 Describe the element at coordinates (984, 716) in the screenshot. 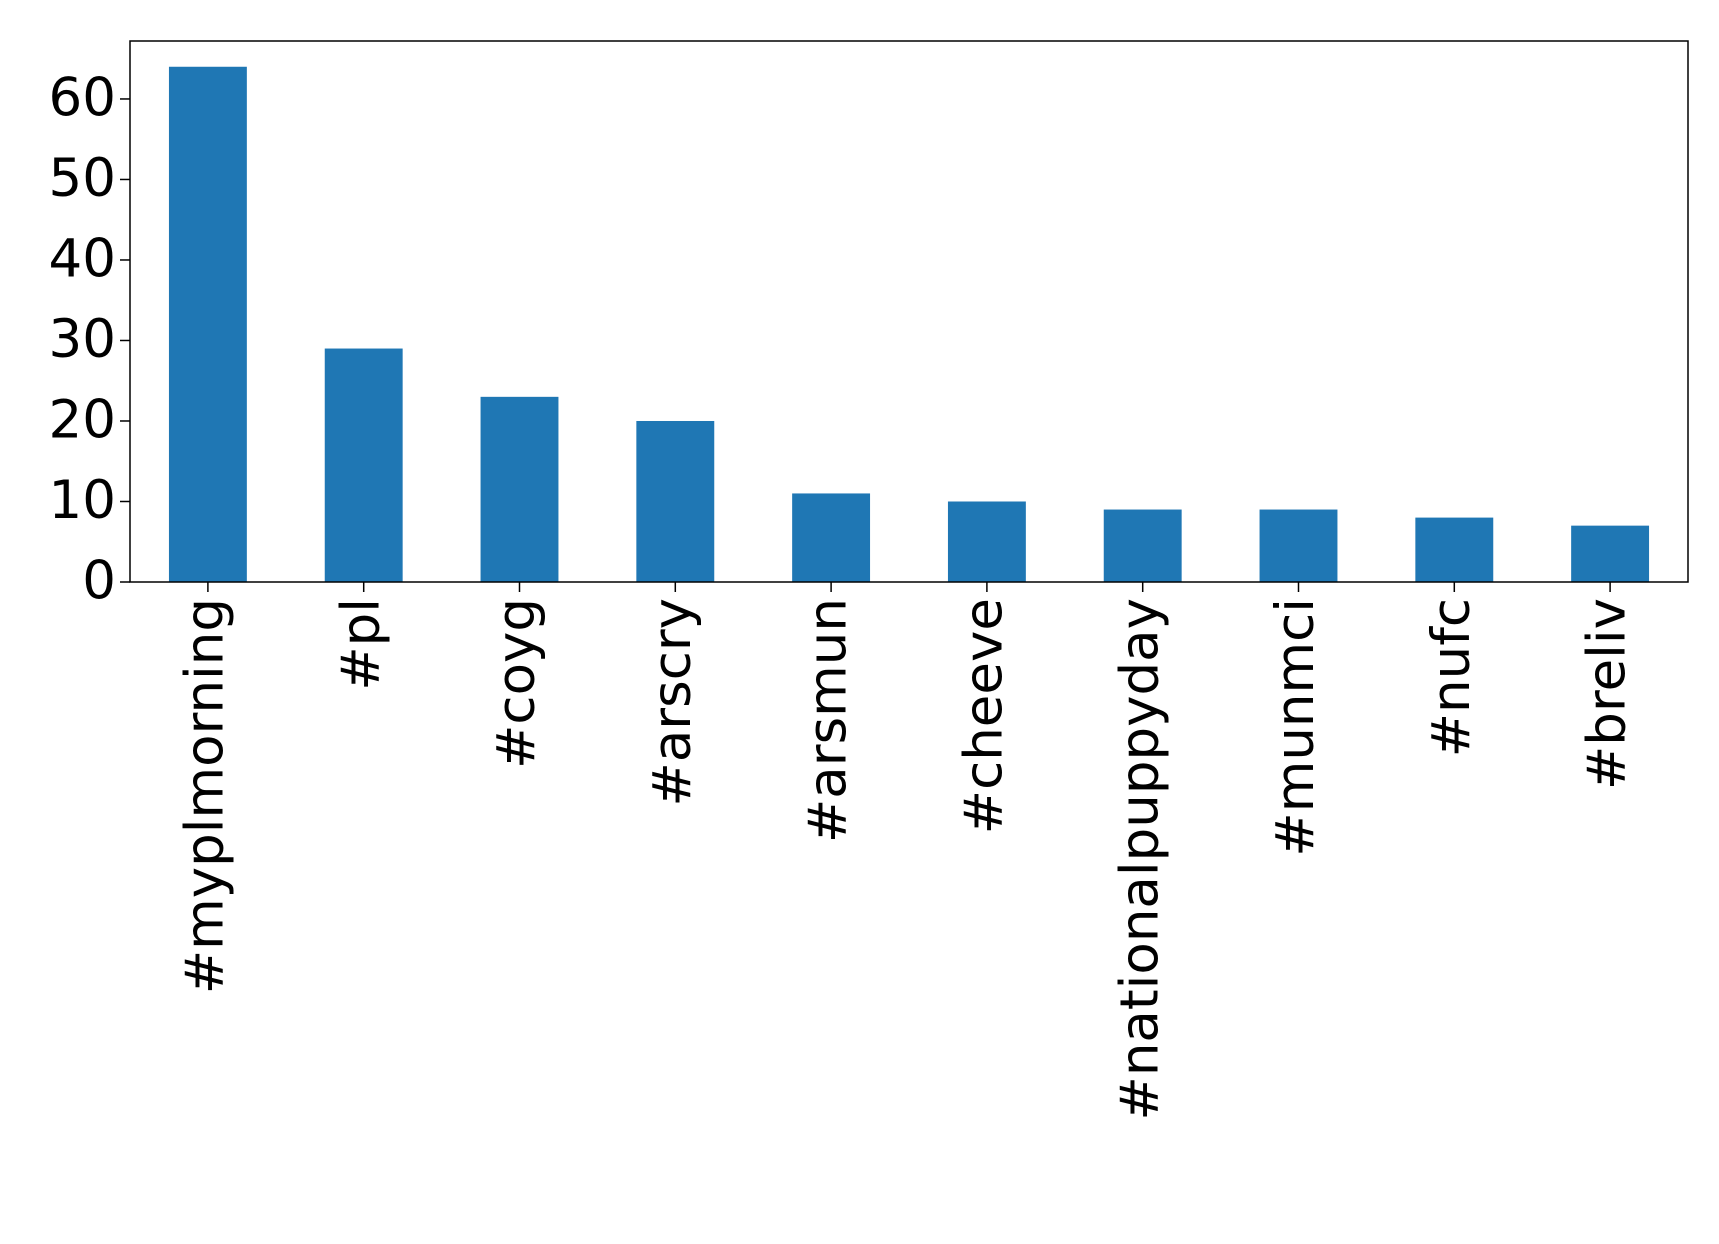

I see `x-tick-label: #cheeve` at that location.